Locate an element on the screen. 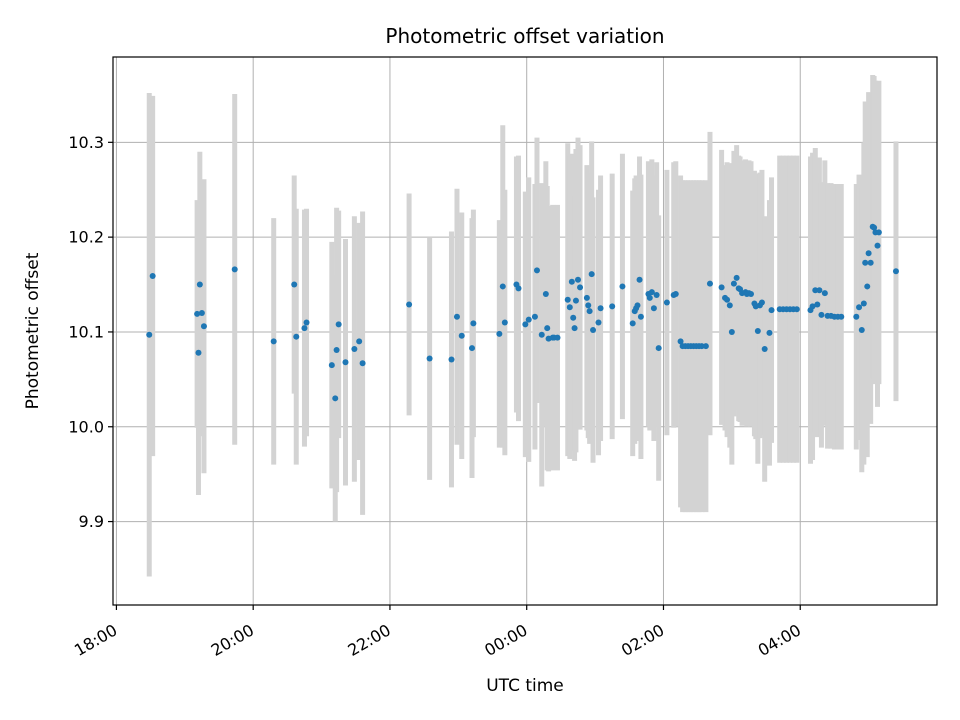 This screenshot has height=720, width=960. y-tick-label: 10.3 is located at coordinates (86, 142).